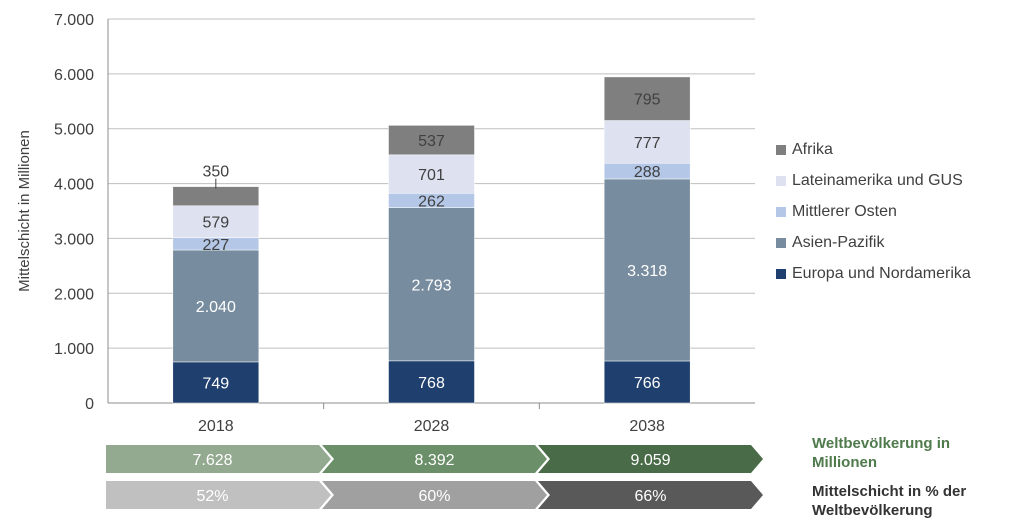 The image size is (1024, 532). What do you see at coordinates (877, 180) in the screenshot?
I see `legend-label-lateinamerika: Lateinamerika und GUS` at bounding box center [877, 180].